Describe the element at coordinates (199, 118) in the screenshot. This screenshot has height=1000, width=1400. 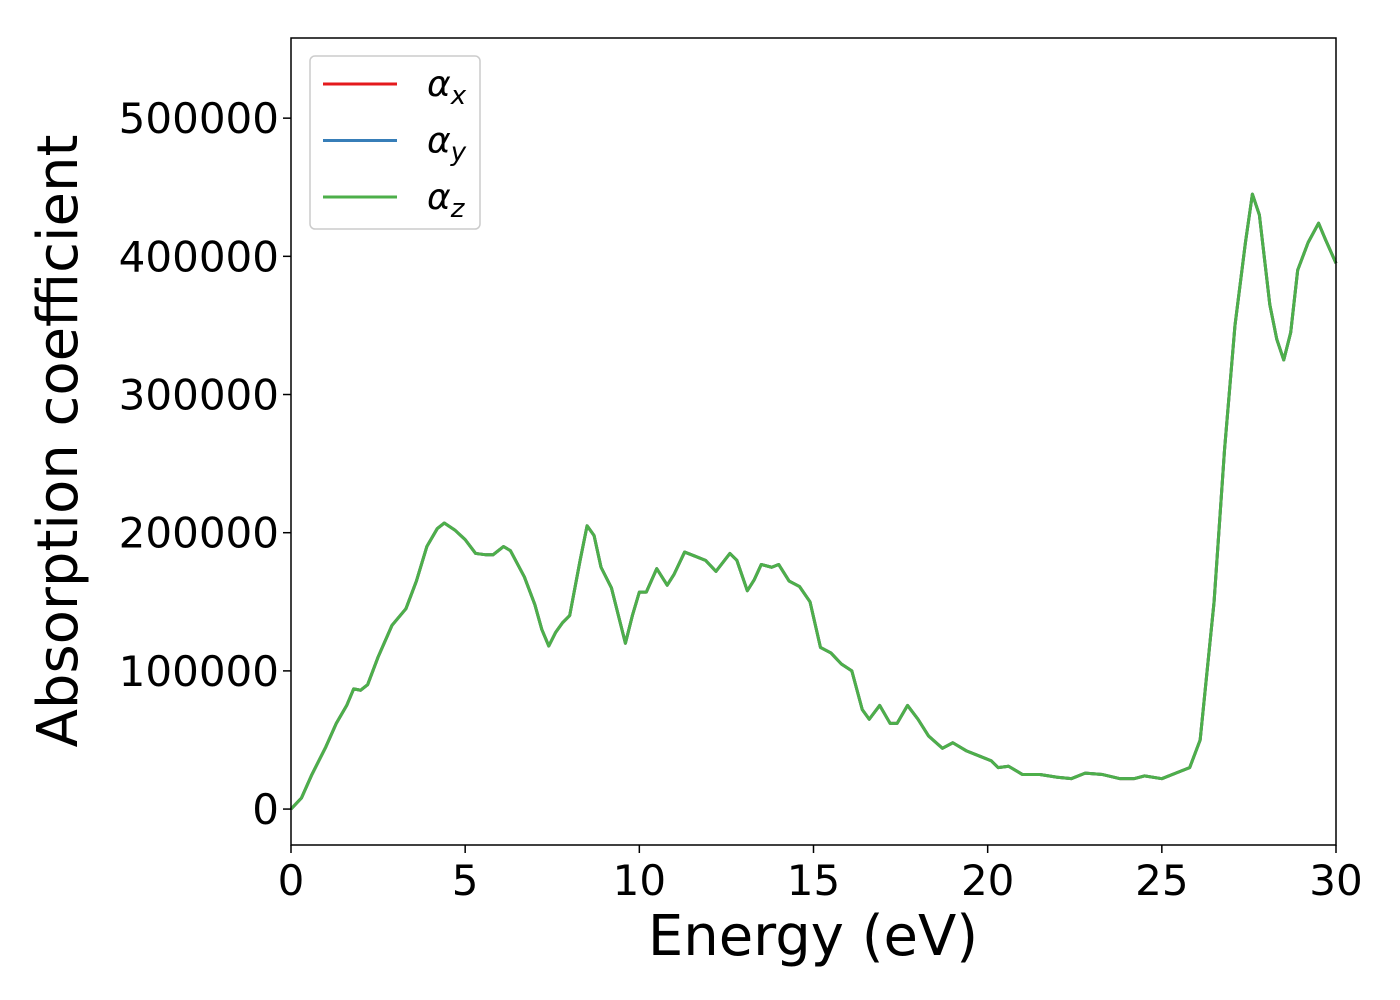
I see `y-tick-label: 500000` at that location.